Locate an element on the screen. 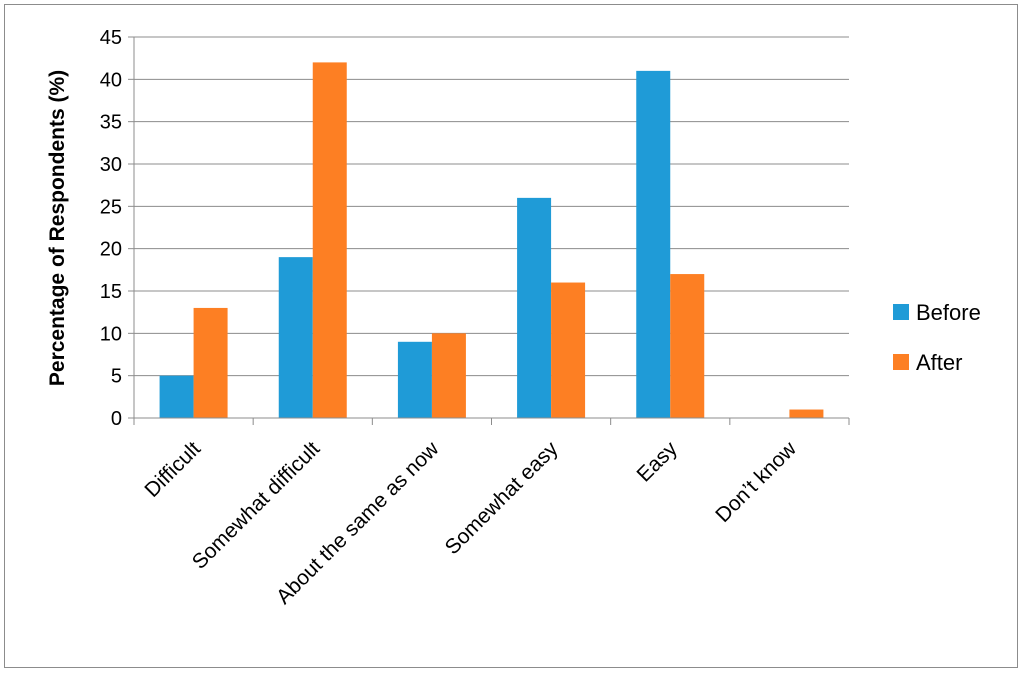 The image size is (1024, 674). y-tick-labels: 0 5 10 15 20 25 30 35 40 45 is located at coordinates (111, 228).